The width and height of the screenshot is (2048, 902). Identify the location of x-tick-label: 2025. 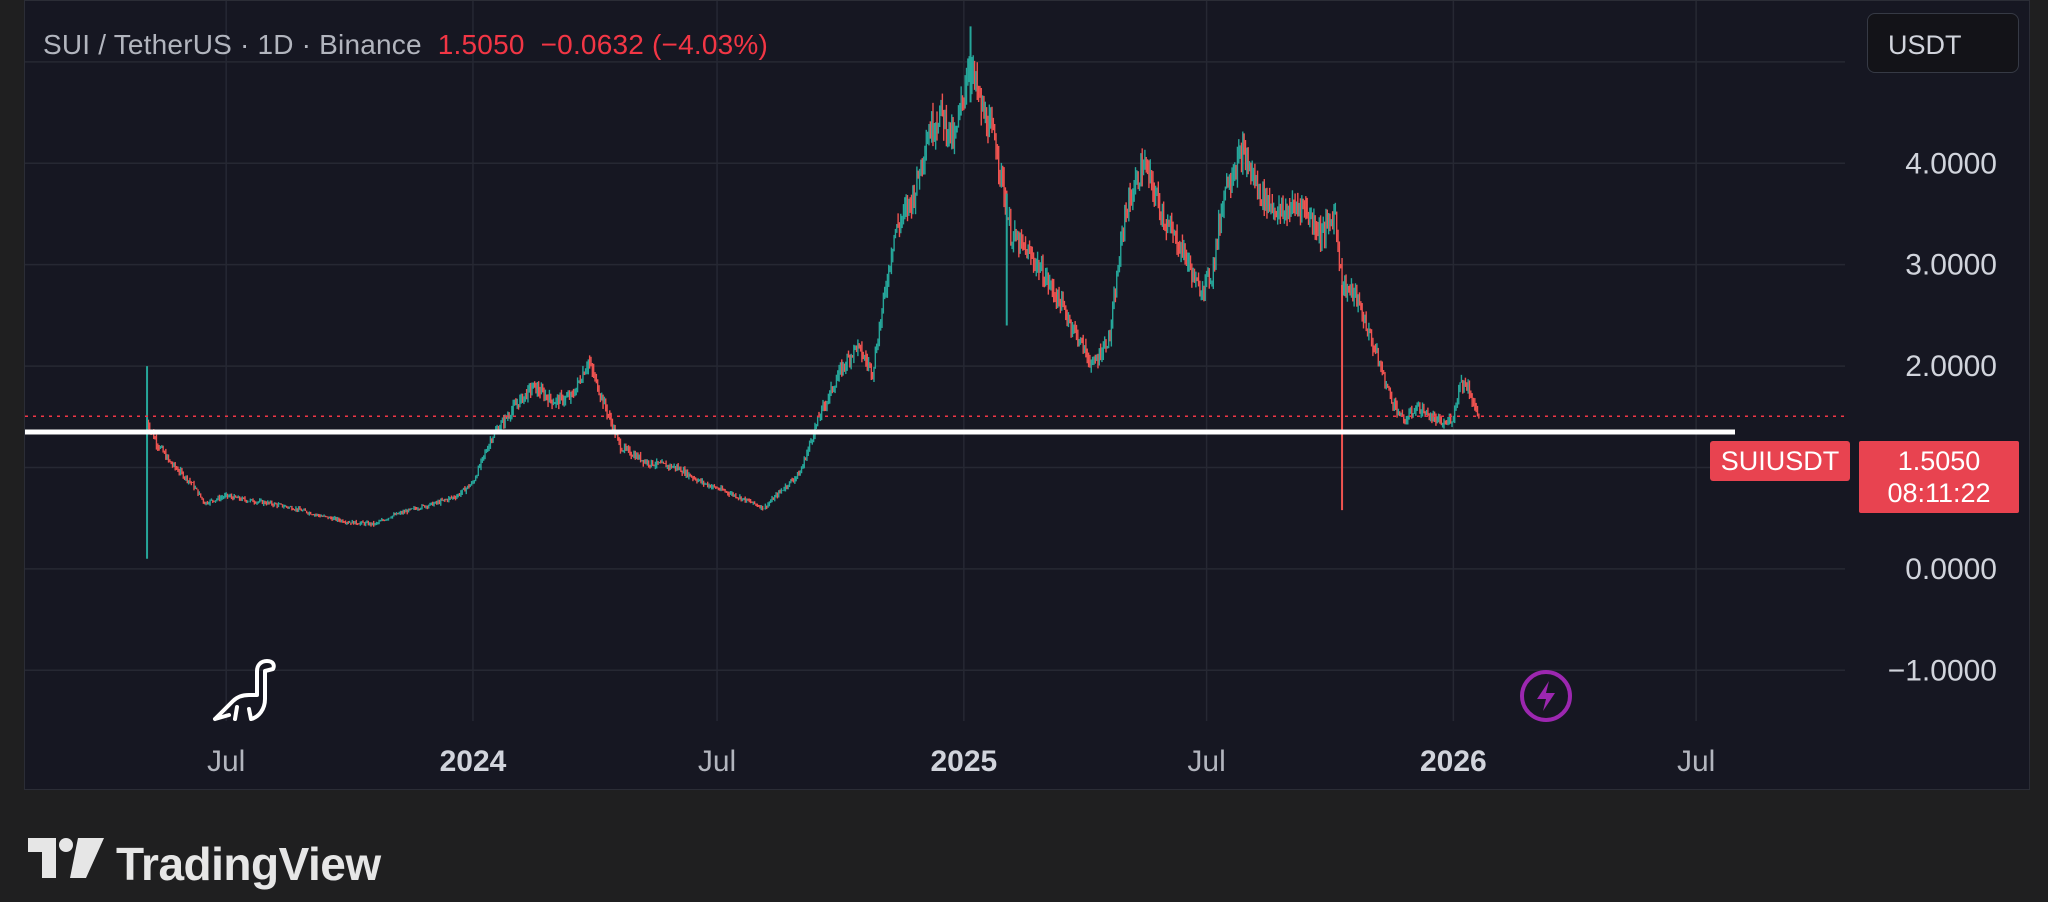
(963, 761).